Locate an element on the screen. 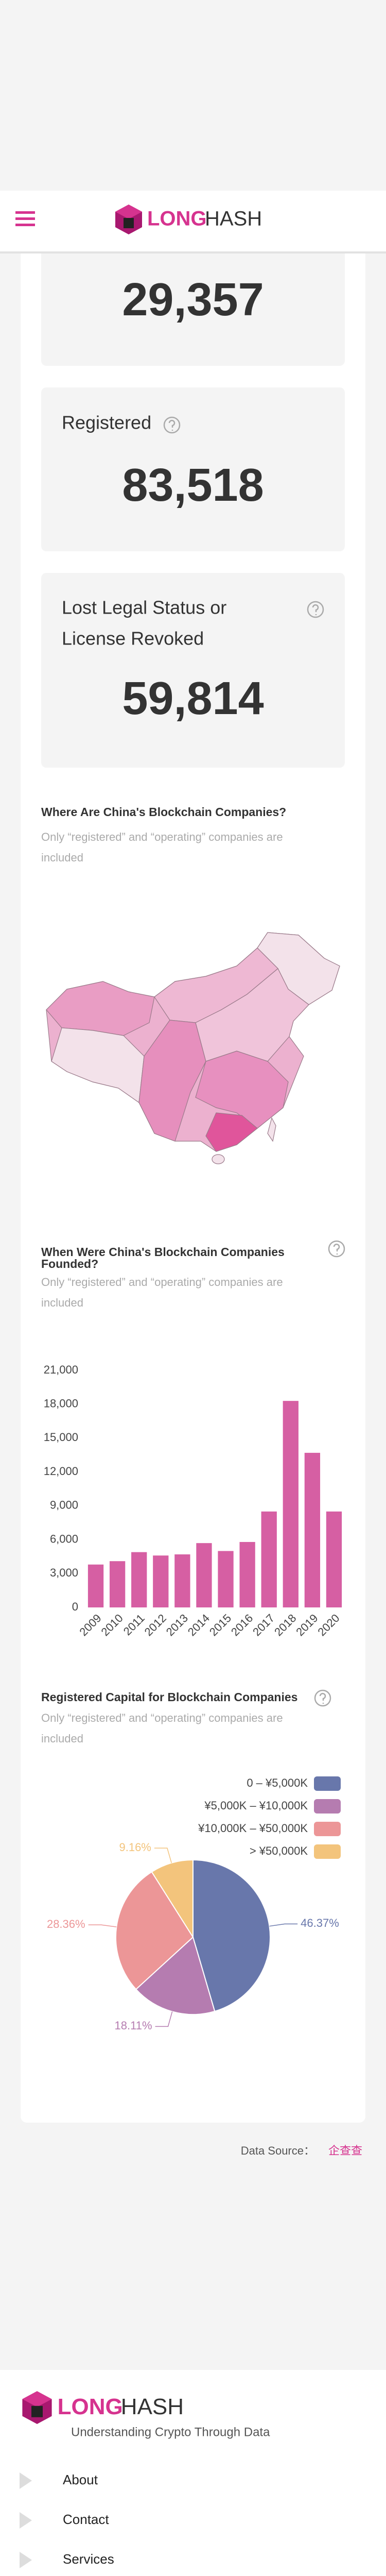 Image resolution: width=386 pixels, height=2576 pixels. stat-value: 29,357 is located at coordinates (193, 300).